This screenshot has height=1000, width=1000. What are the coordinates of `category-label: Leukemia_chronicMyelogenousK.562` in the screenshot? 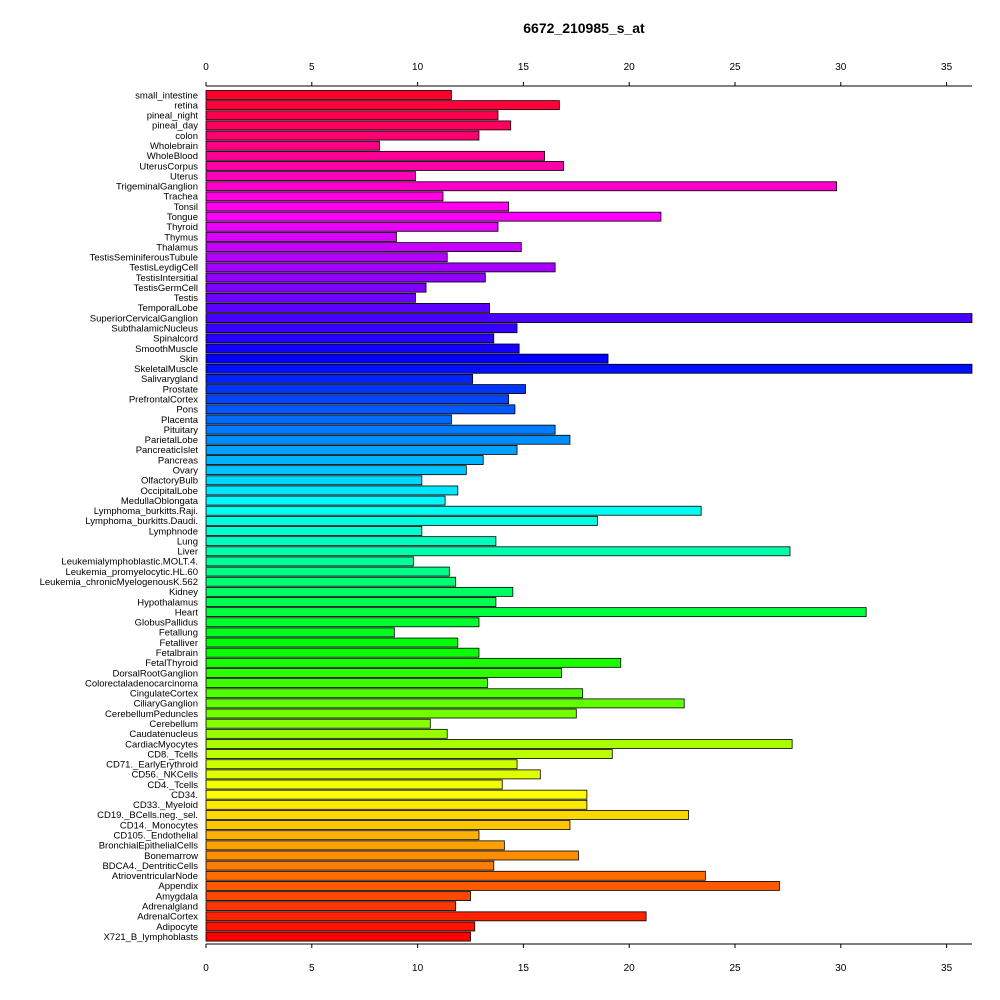 It's located at (119, 582).